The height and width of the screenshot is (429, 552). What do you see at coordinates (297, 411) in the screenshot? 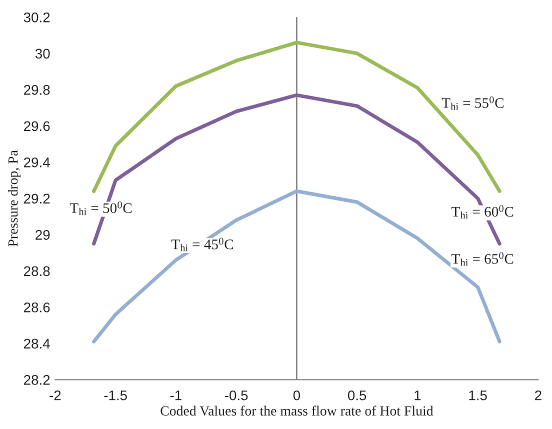
I see `x-axis-title: Coded Values for the mass flow rate of Hot Fluid` at bounding box center [297, 411].